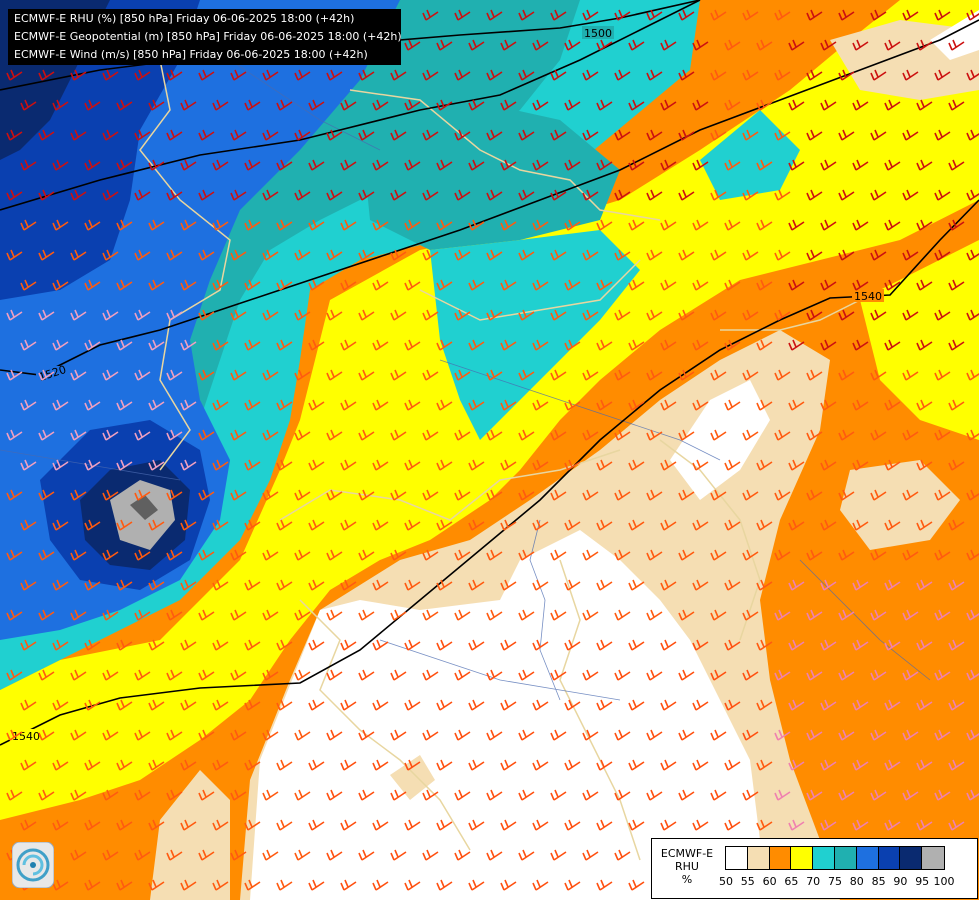  Describe the element at coordinates (944, 881) in the screenshot. I see `legend-tick-label: 100` at that location.